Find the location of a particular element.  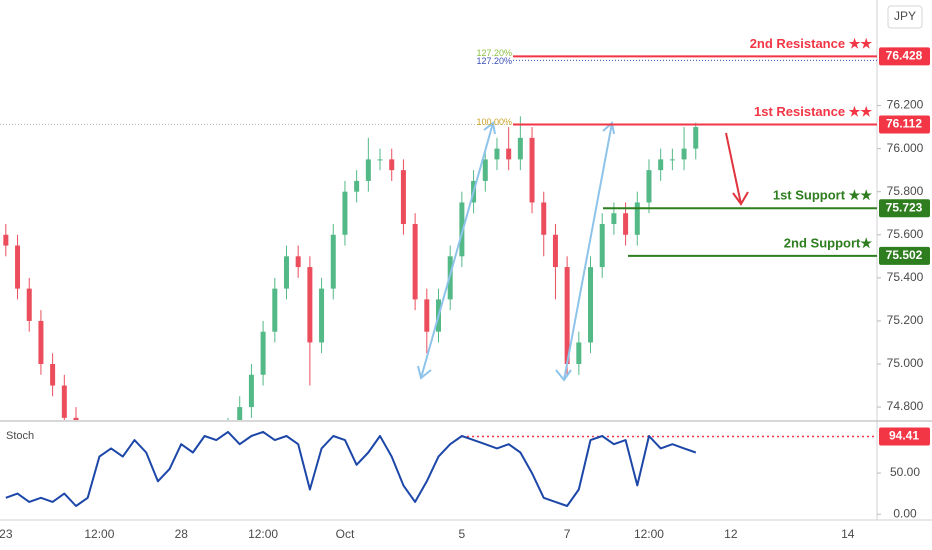

x-tick-label: Oct is located at coordinates (345, 534).